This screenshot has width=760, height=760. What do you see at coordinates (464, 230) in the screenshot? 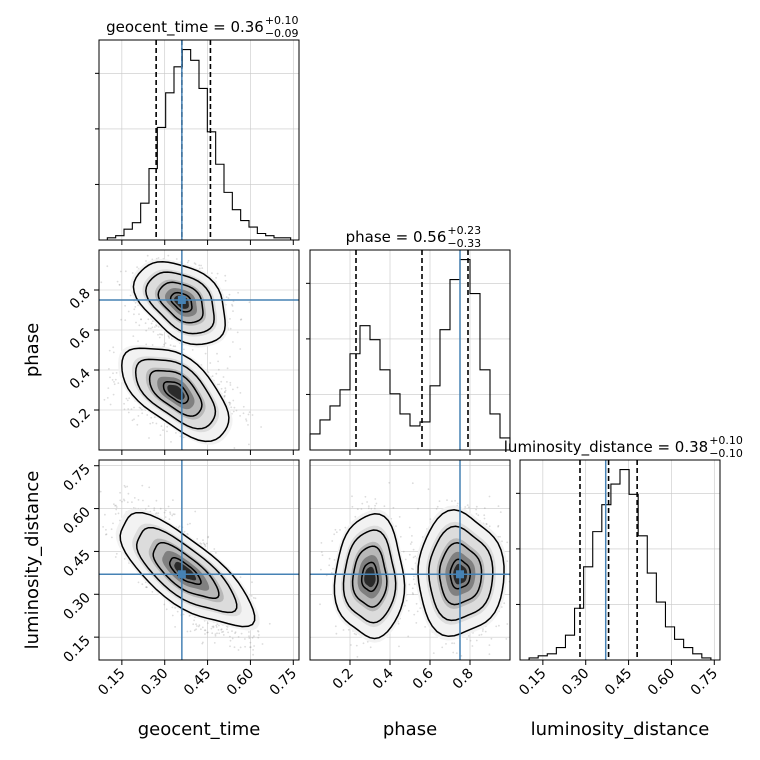
I see `title-plus-error: +0.23` at bounding box center [464, 230].